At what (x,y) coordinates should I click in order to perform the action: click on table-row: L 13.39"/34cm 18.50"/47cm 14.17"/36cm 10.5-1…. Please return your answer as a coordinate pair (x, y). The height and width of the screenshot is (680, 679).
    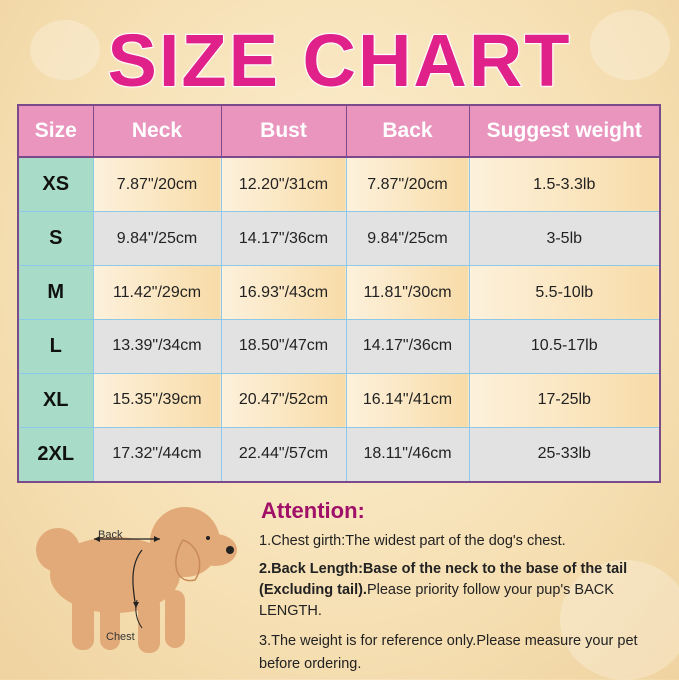
    Looking at the image, I should click on (339, 346).